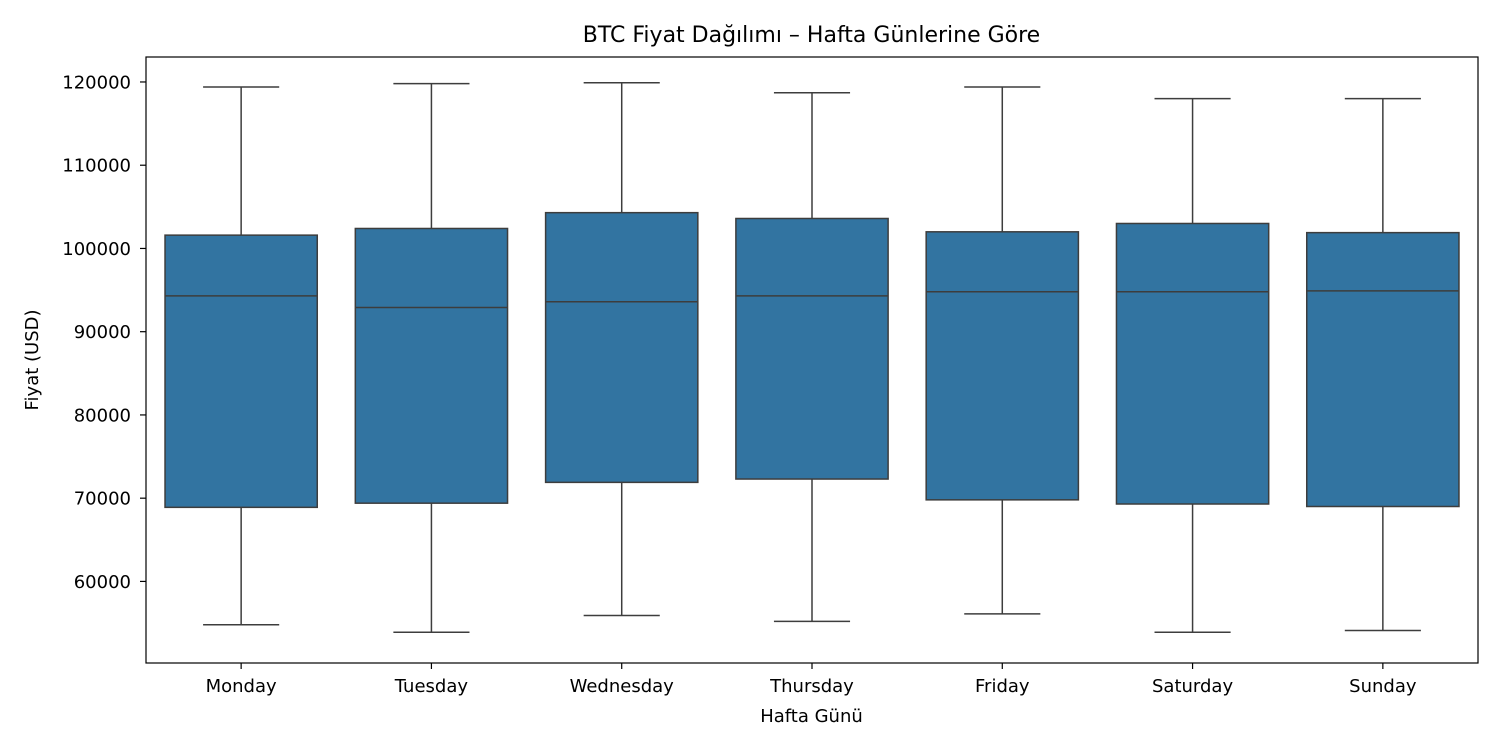  Describe the element at coordinates (1383, 686) in the screenshot. I see `x-tick-label: Sunday` at that location.